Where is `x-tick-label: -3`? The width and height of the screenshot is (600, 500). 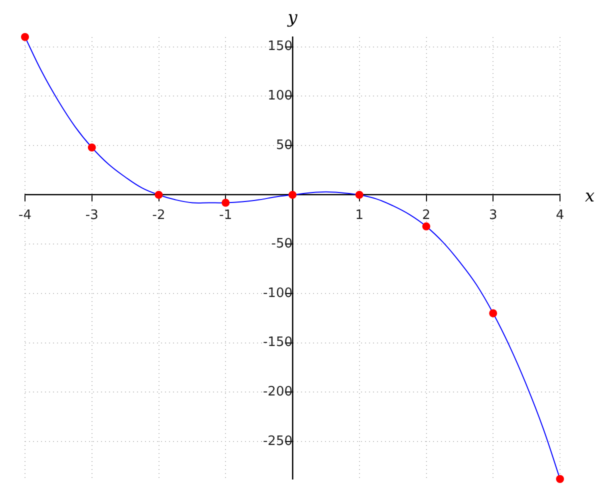
x-tick-label: -3 is located at coordinates (91, 216).